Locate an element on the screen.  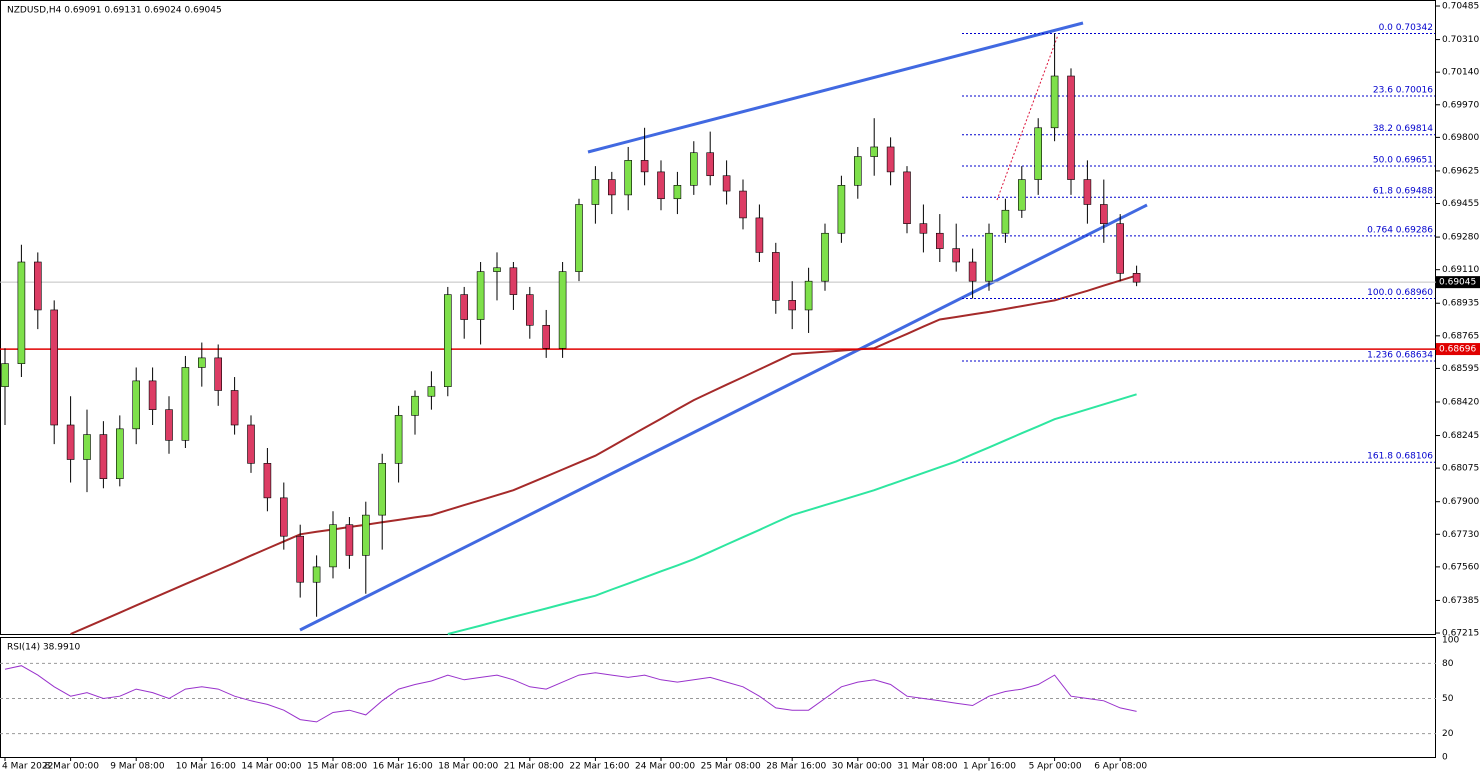
y-tick-label: 0.68245 is located at coordinates (1460, 436).